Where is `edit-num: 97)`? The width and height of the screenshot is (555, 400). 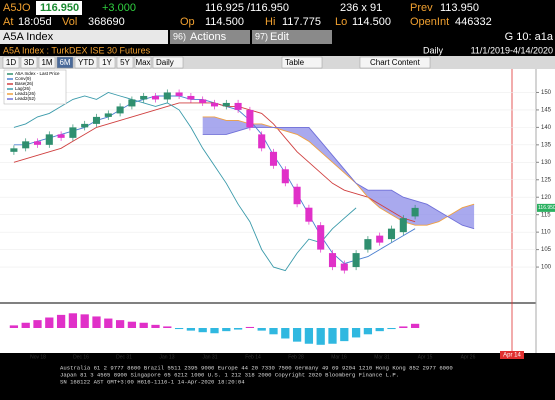
edit-num: 97) is located at coordinates (261, 36).